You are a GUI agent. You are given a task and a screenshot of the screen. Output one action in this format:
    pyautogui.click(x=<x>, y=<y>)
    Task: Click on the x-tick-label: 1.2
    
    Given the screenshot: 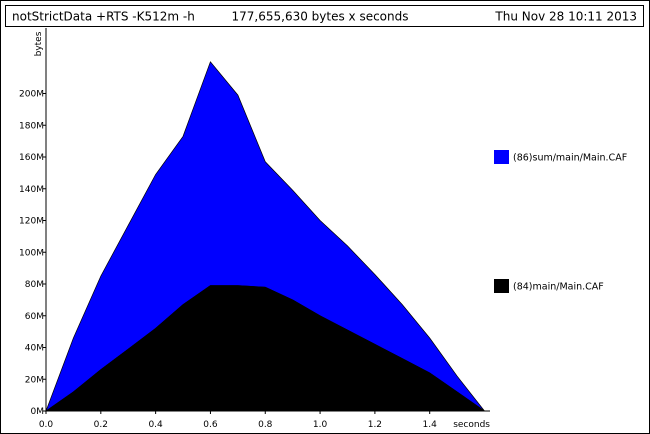 What is the action you would take?
    pyautogui.click(x=375, y=425)
    